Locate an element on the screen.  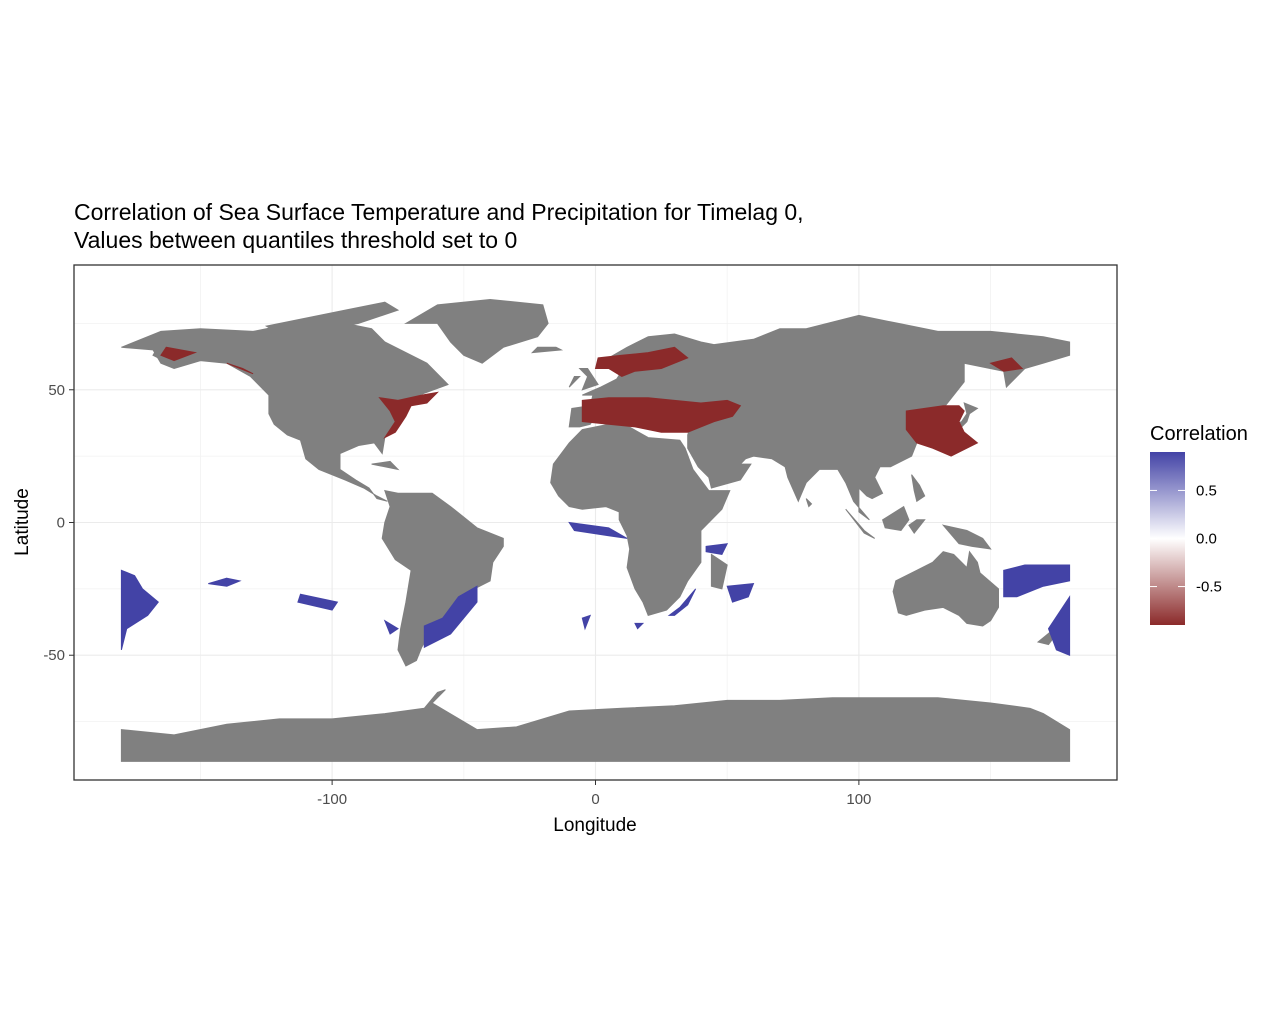
y-tick-label: 0 is located at coordinates (61, 523).